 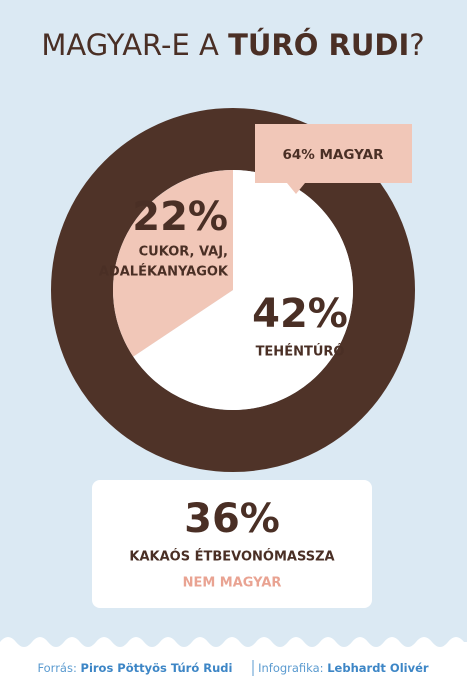 I want to click on credit: Lebhardt Olivér, so click(x=378, y=668).